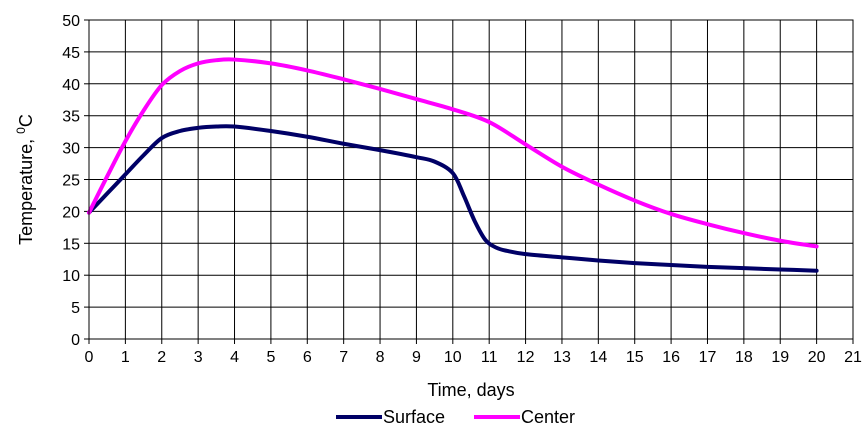 The image size is (865, 429). I want to click on y-tick-label: 50, so click(71, 21).